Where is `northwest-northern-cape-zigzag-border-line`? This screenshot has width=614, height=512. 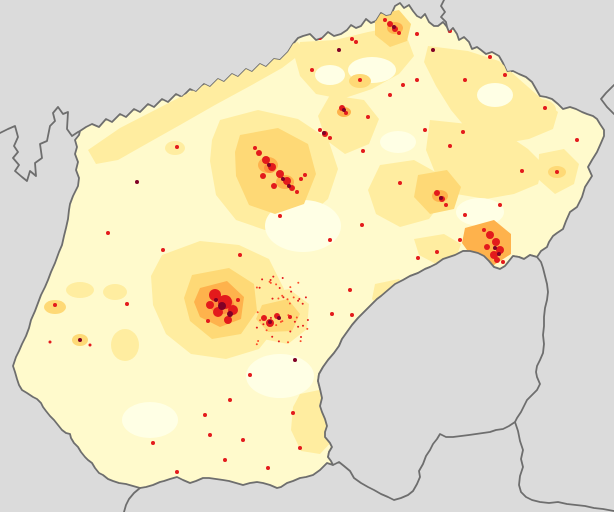 northwest-northern-cape-zigzag-border-line is located at coordinates (40, 144).